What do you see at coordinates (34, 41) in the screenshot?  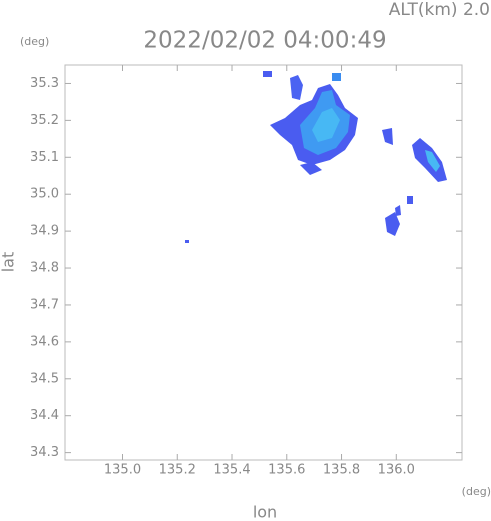 I see `y-unit: (deg)` at bounding box center [34, 41].